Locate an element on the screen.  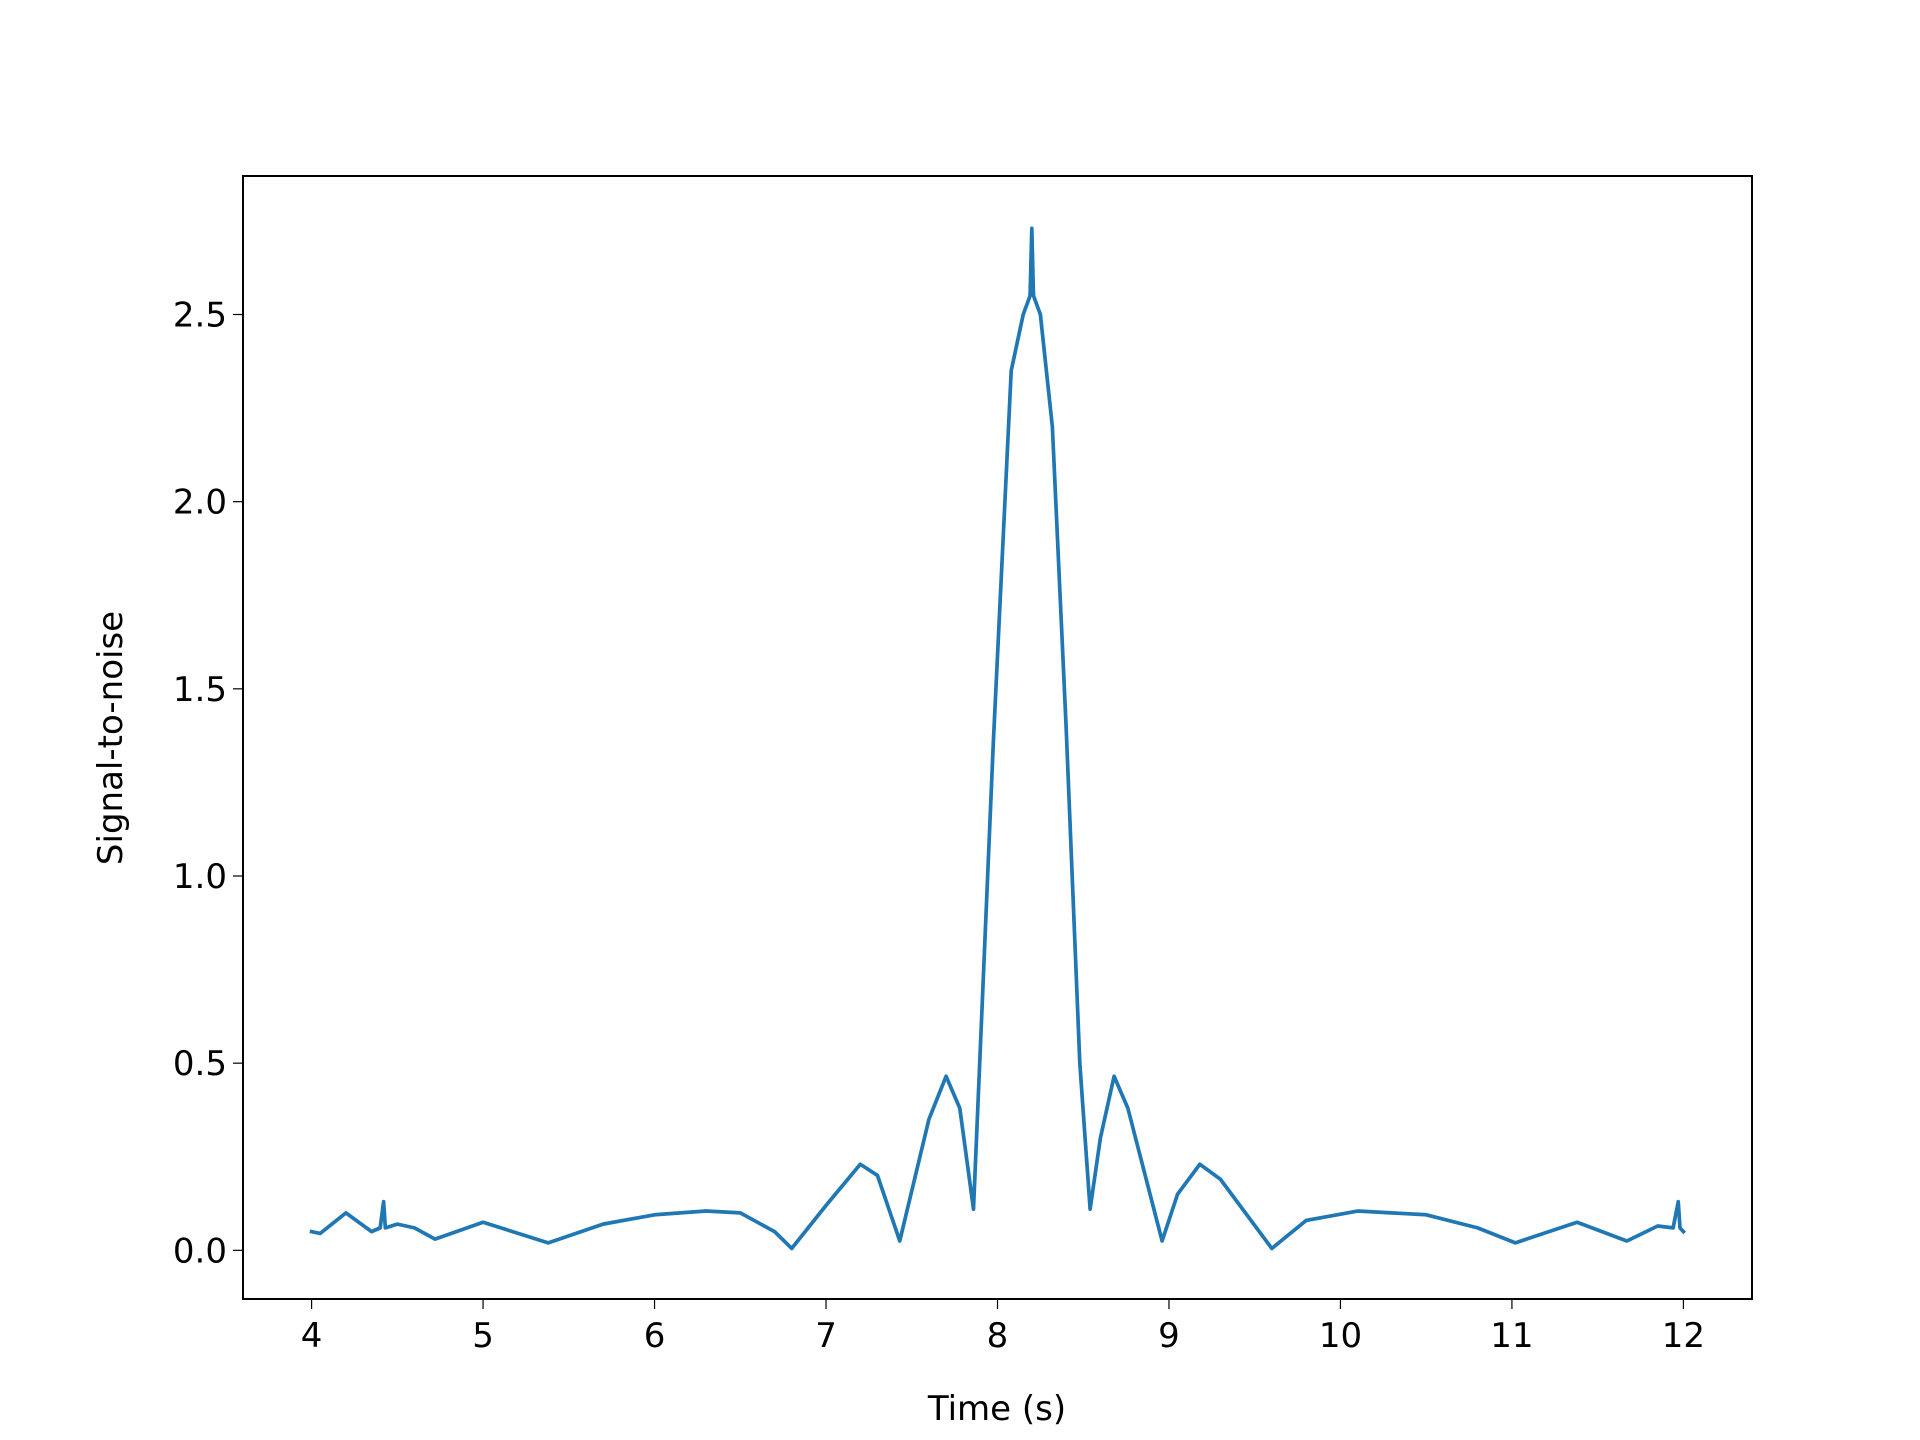
x-axis-label: Time (s) is located at coordinates (996, 1409).